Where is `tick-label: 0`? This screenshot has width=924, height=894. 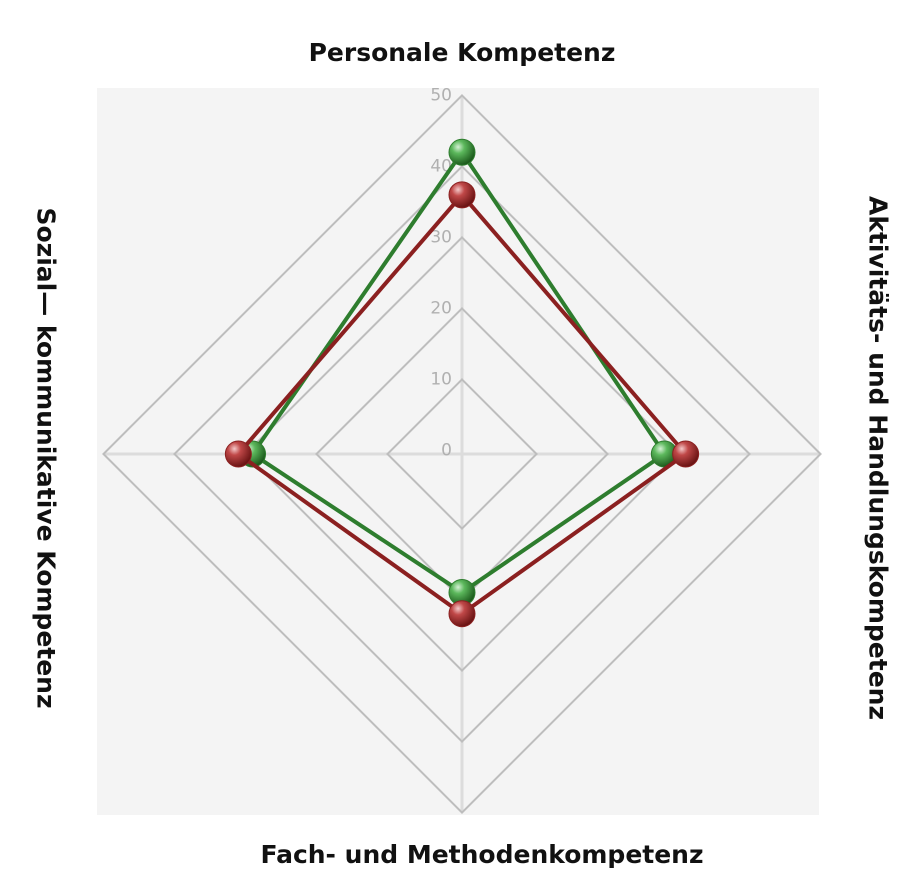
tick-label: 0 is located at coordinates (446, 450).